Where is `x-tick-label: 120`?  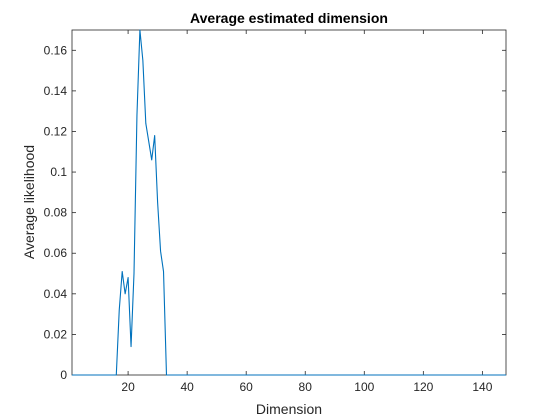
x-tick-label: 120 is located at coordinates (423, 387).